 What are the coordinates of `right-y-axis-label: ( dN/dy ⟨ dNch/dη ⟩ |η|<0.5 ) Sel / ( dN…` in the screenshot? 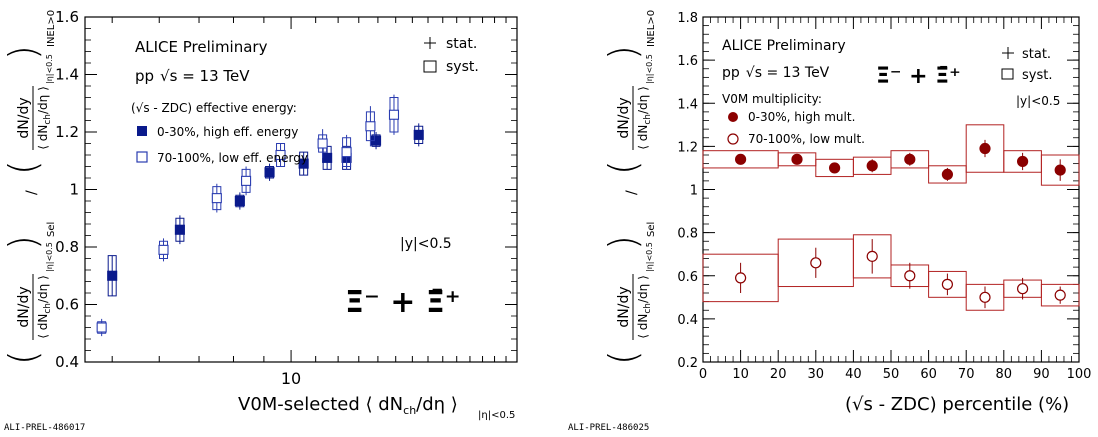 It's located at (629, 187).